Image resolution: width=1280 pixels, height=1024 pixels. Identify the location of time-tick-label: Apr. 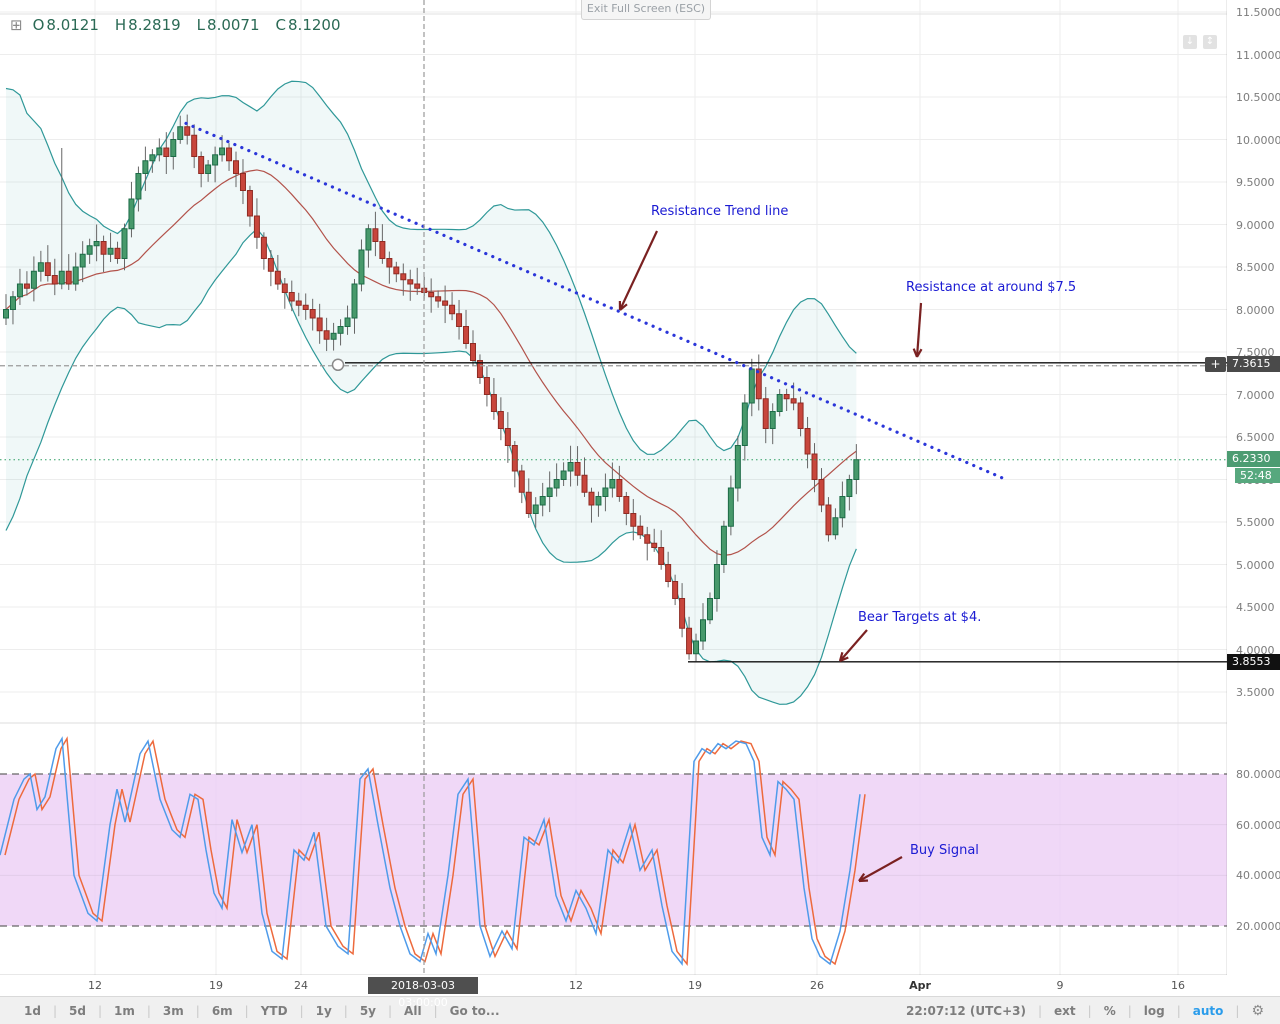
(920, 985).